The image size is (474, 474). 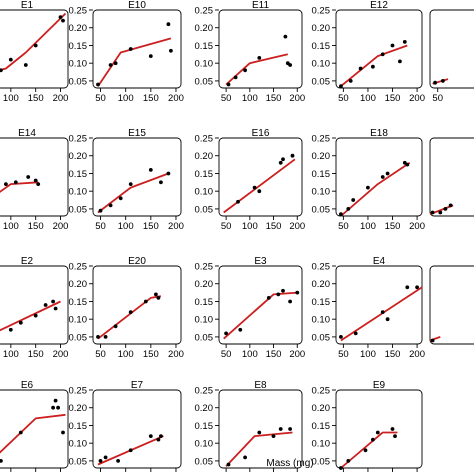 I want to click on panel-label: E14, so click(x=27, y=133).